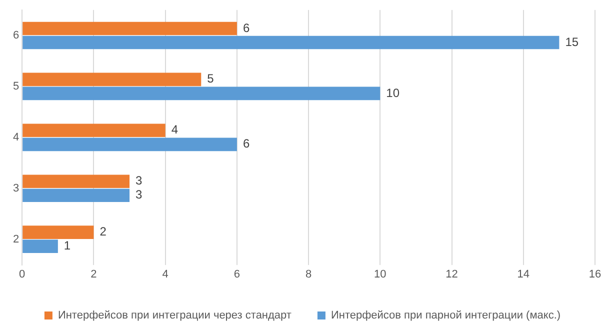 This screenshot has width=611, height=335. I want to click on x-tick-label: 0, so click(22, 274).